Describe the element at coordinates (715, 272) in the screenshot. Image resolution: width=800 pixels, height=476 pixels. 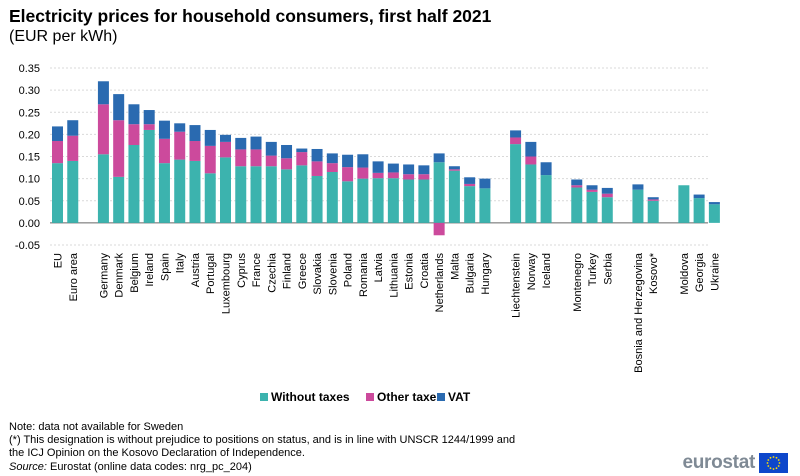
I see `x-tick-label: Ukraine` at that location.